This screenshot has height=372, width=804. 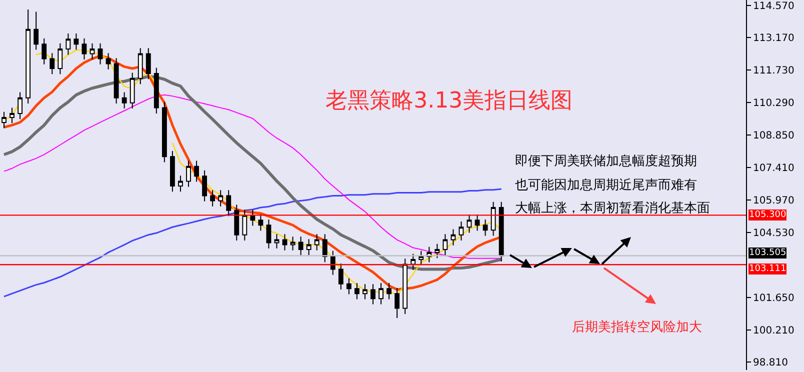 I want to click on text: 也可能因加息周期近尾声而难有, so click(x=606, y=185).